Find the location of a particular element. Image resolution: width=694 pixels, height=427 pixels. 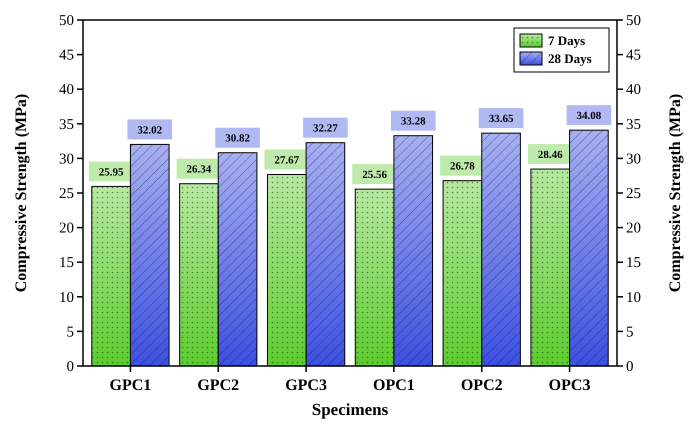

x-axis-title: Specimens is located at coordinates (350, 409).